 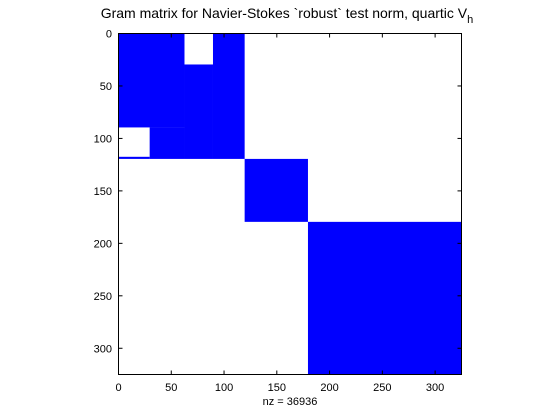 What do you see at coordinates (103, 297) in the screenshot?
I see `y-tick-label-250: 250` at bounding box center [103, 297].